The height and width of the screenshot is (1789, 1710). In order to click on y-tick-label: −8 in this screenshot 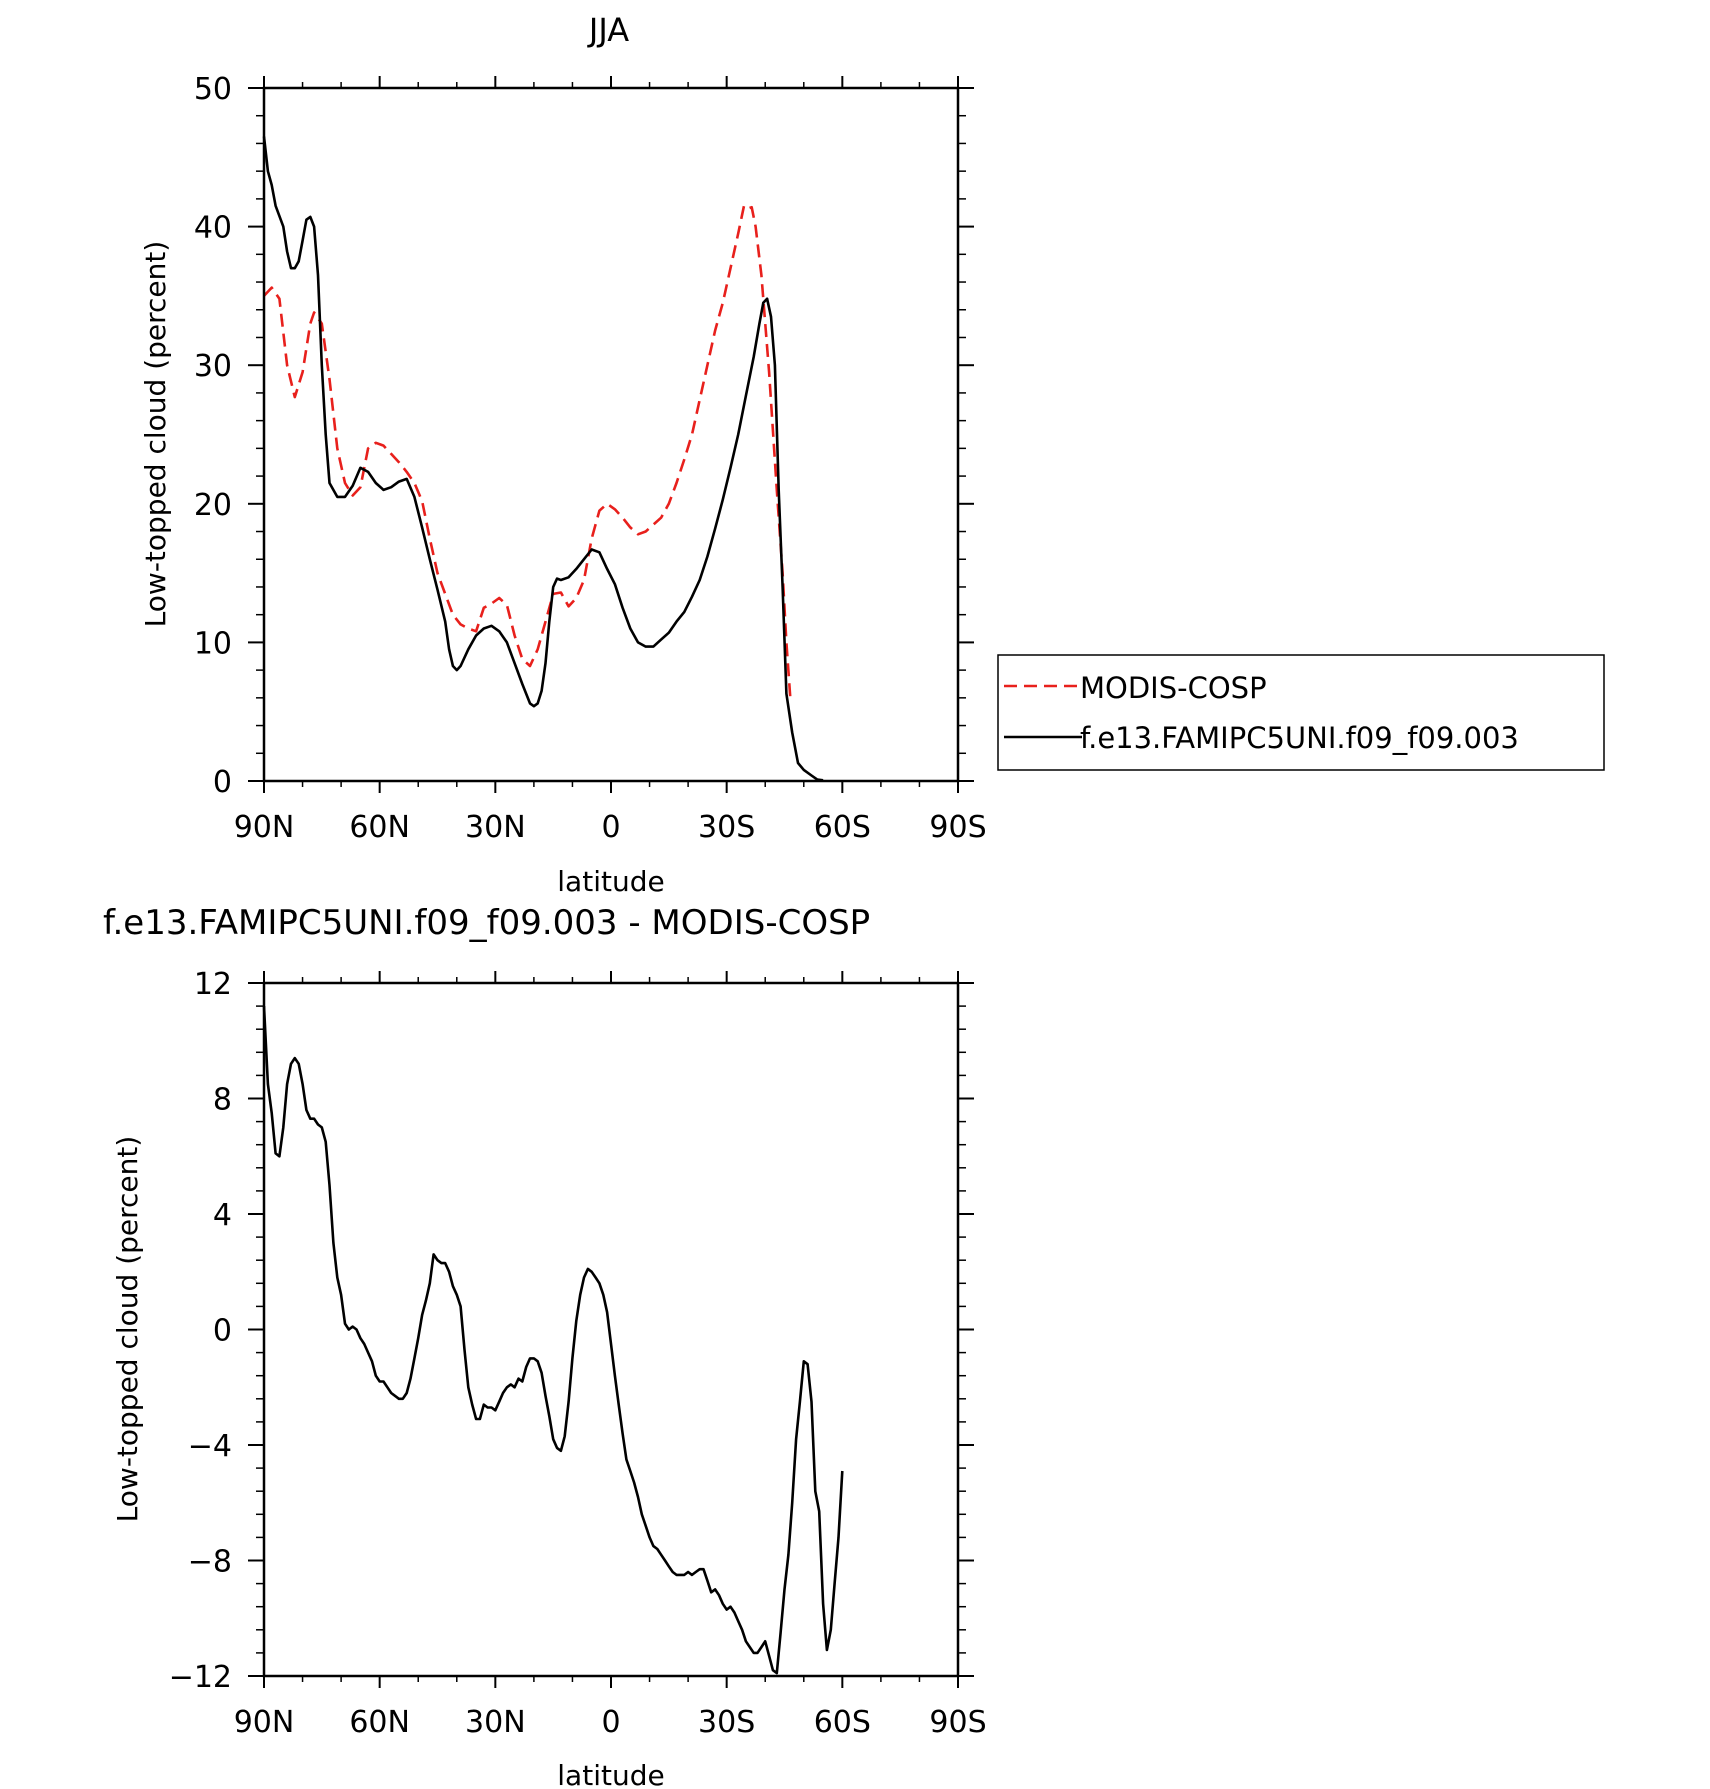, I will do `click(210, 1562)`.